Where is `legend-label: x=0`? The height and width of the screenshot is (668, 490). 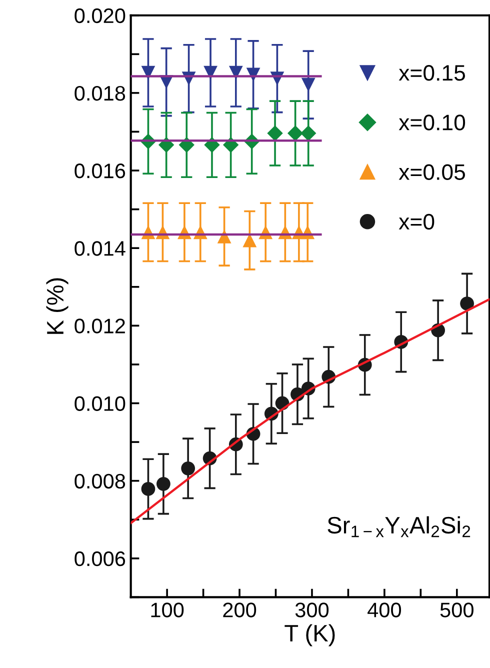
legend-label: x=0 is located at coordinates (416, 222).